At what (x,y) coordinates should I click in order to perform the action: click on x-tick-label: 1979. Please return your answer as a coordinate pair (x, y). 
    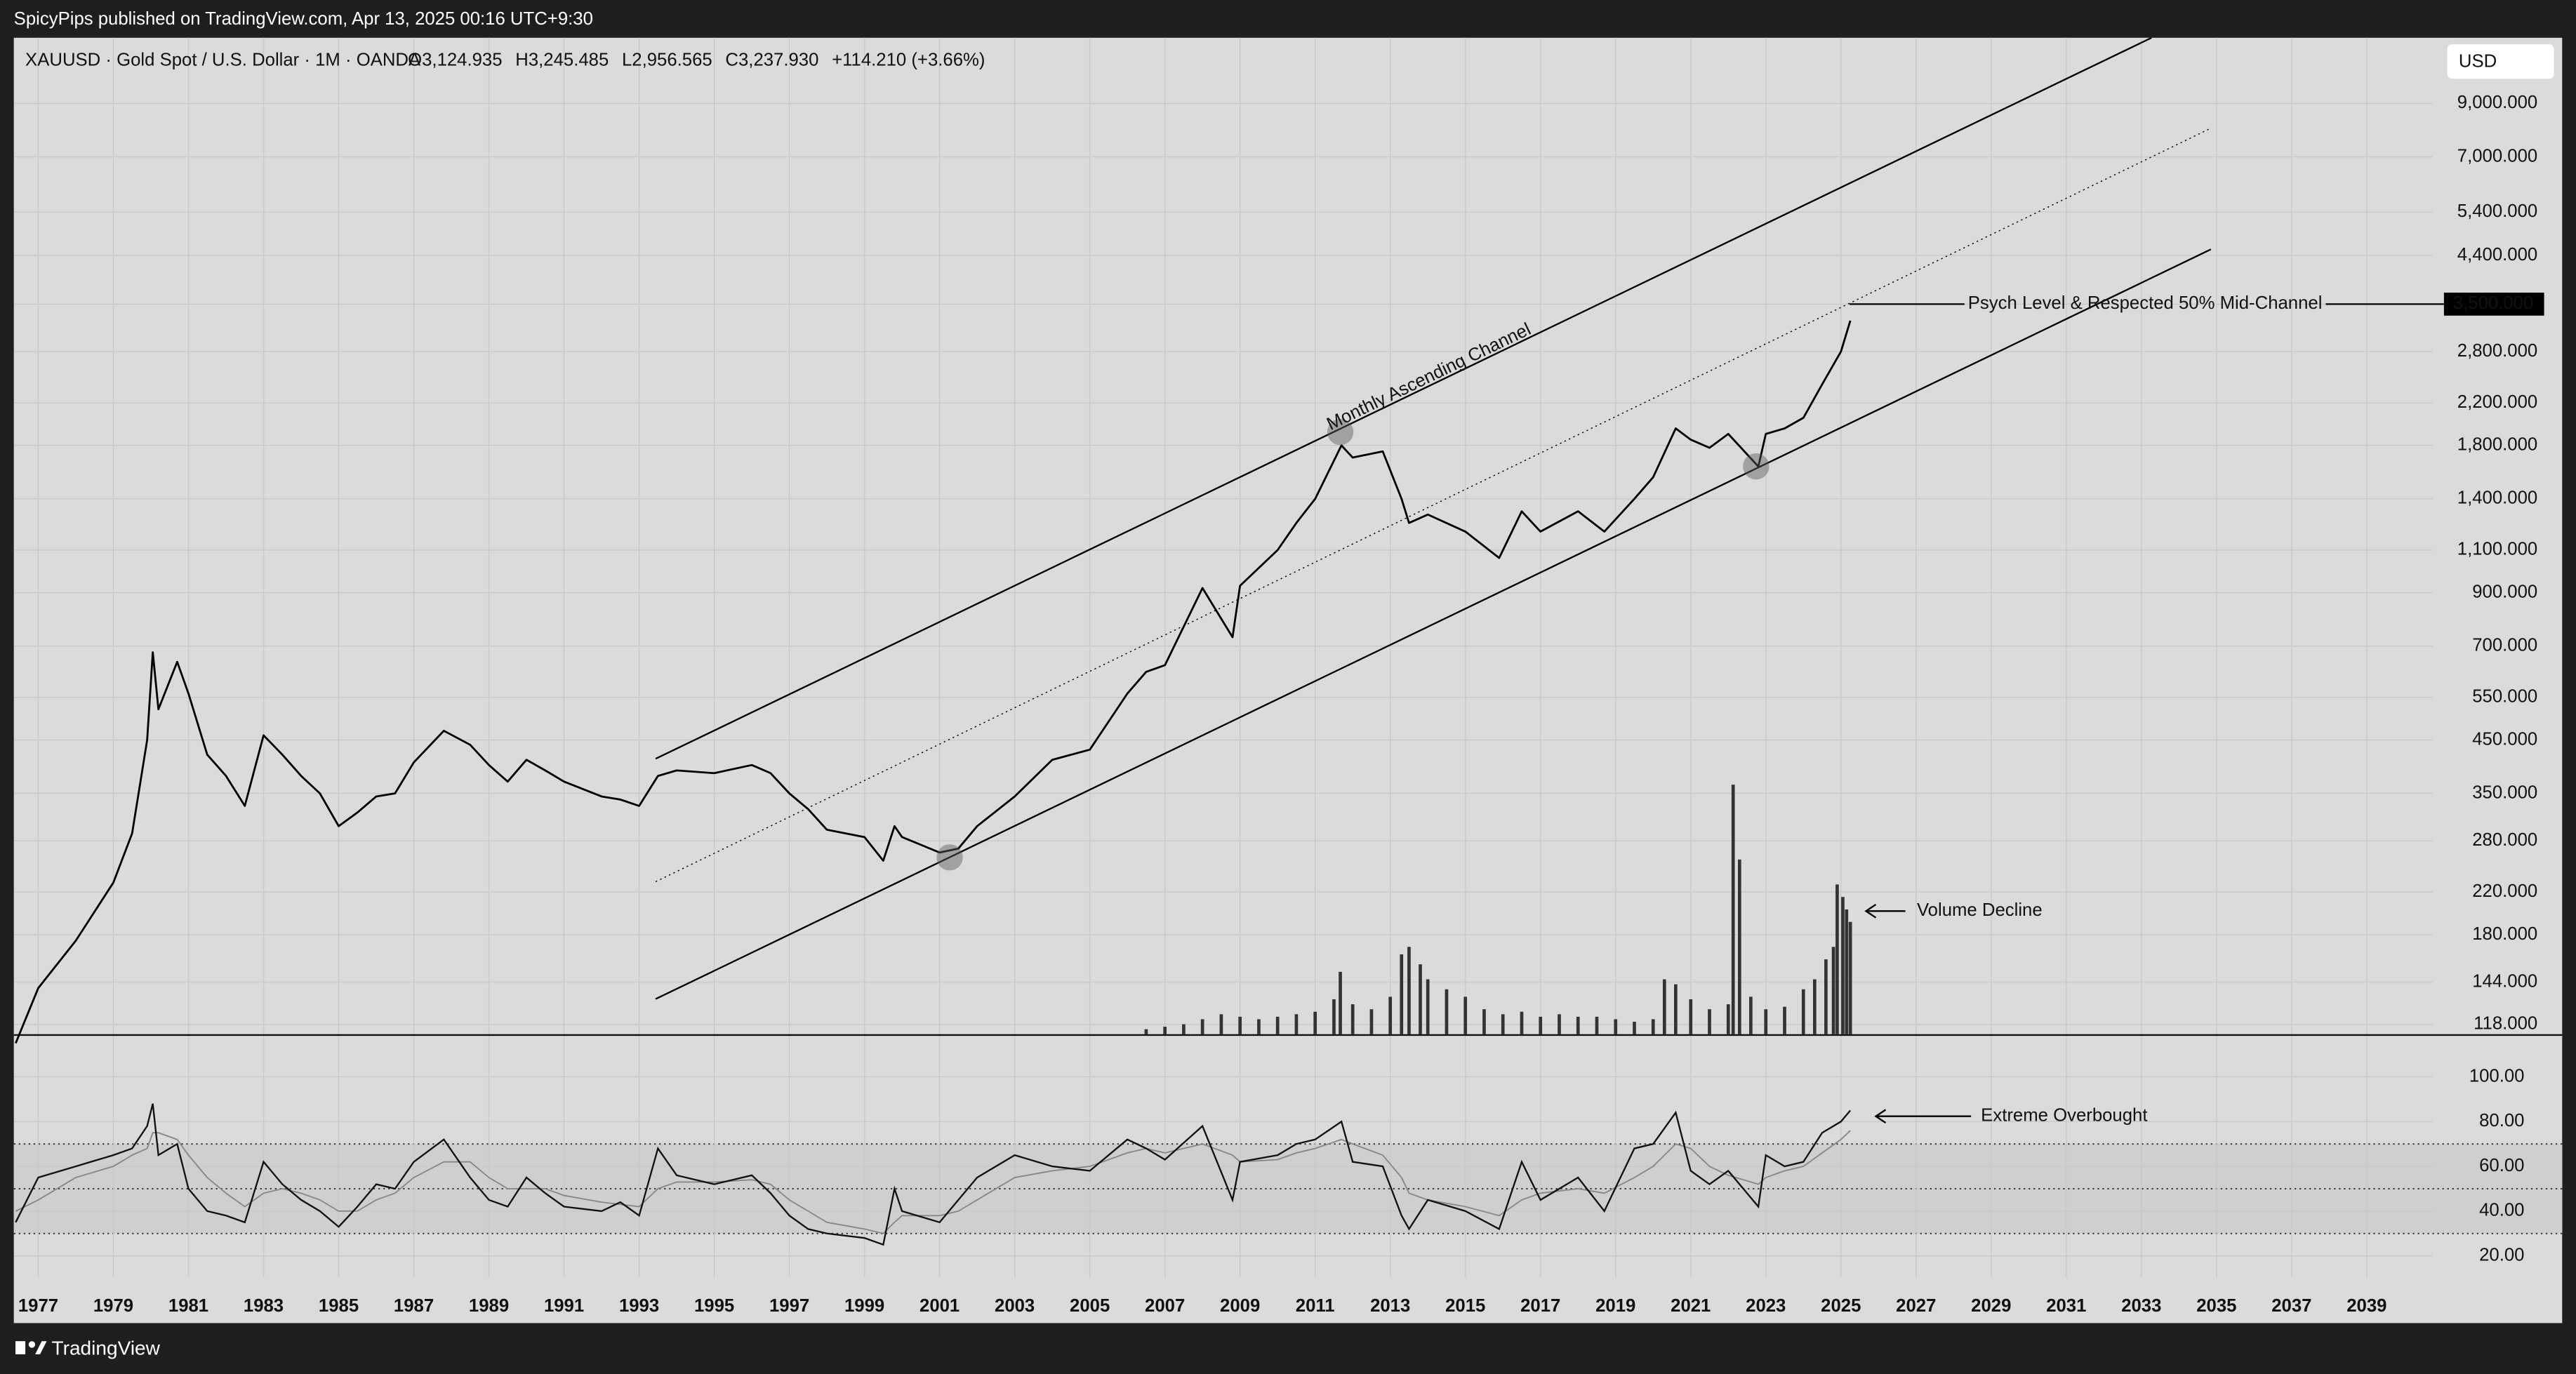
    Looking at the image, I should click on (113, 1306).